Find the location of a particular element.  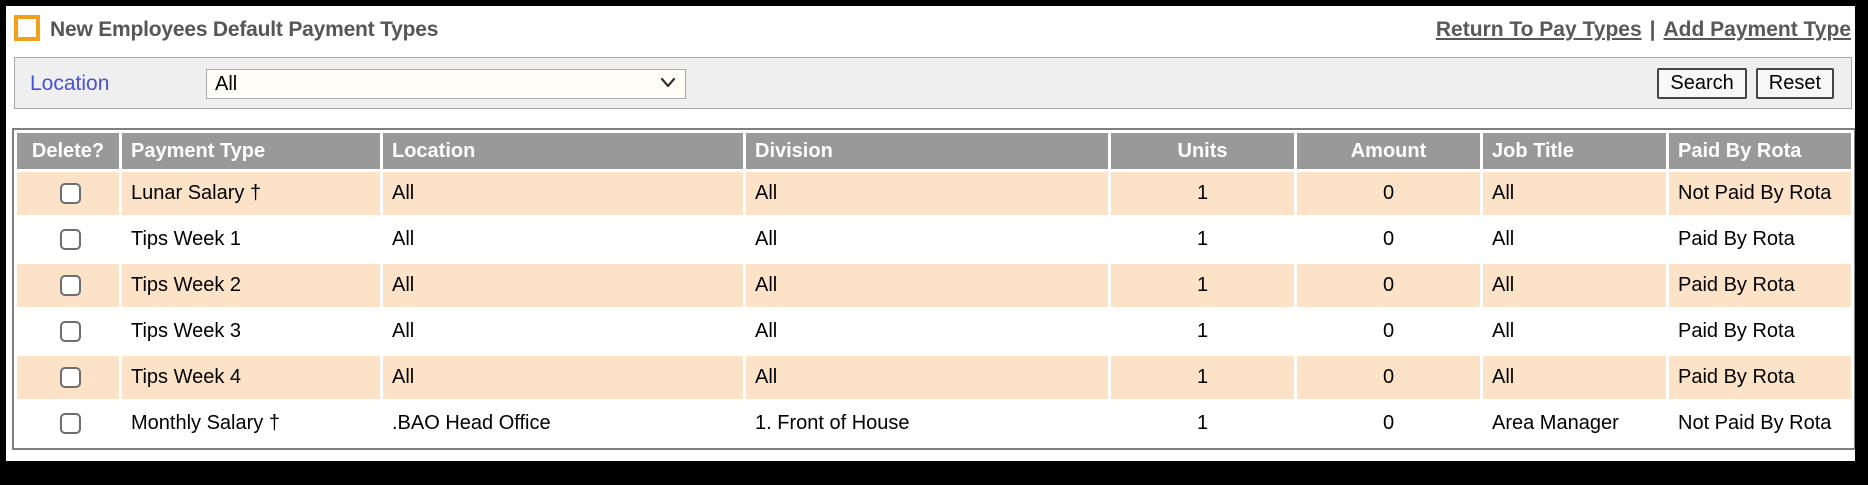

column-header-location: Location is located at coordinates (563, 151).